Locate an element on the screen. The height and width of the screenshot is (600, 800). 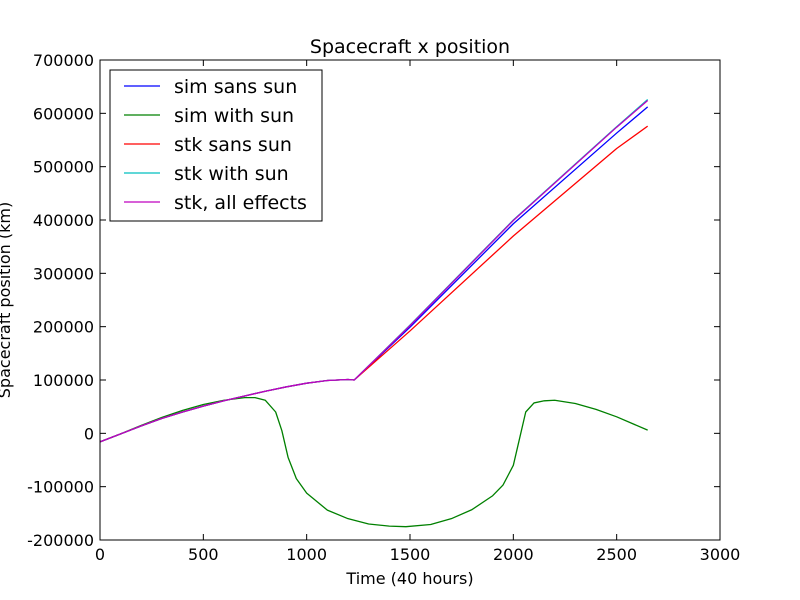
legend-label: sim sans sun is located at coordinates (235, 87).